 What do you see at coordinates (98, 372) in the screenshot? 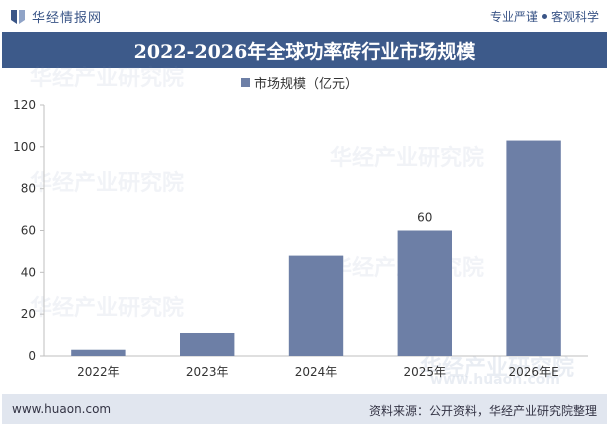
I see `x-tick-label: 2022年` at bounding box center [98, 372].